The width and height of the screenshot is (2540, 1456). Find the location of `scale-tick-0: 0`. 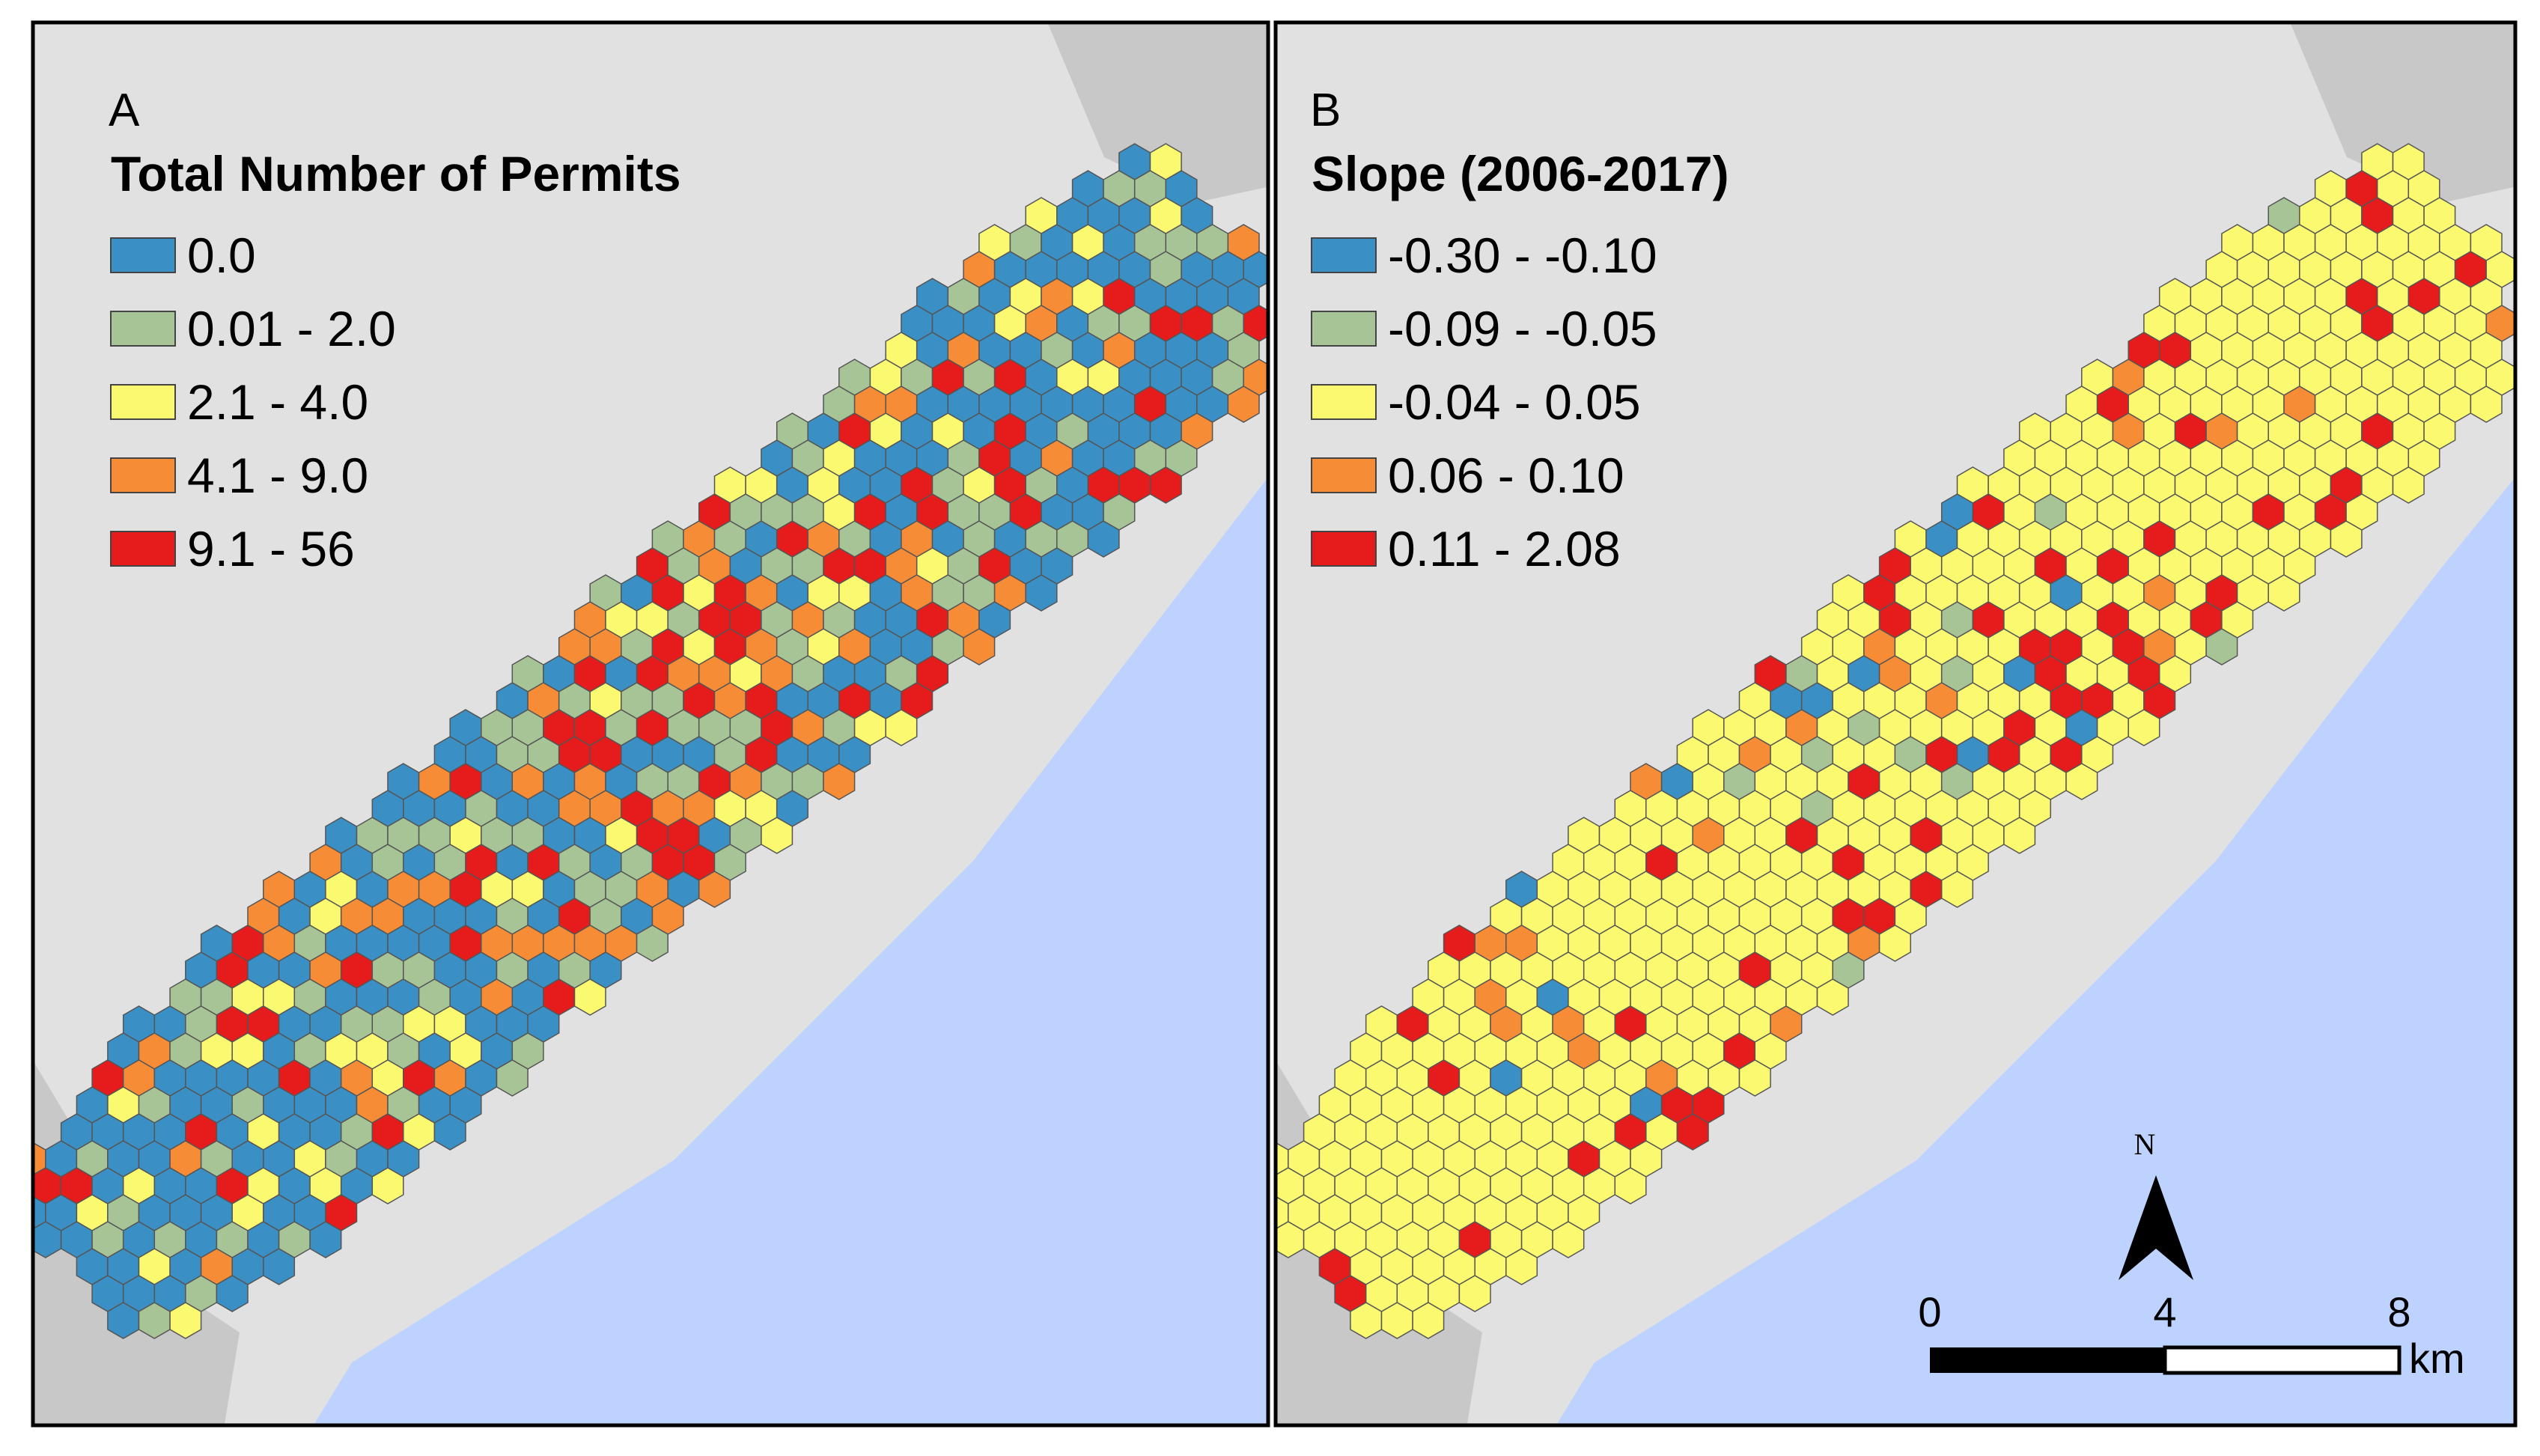

scale-tick-0: 0 is located at coordinates (1930, 1311).